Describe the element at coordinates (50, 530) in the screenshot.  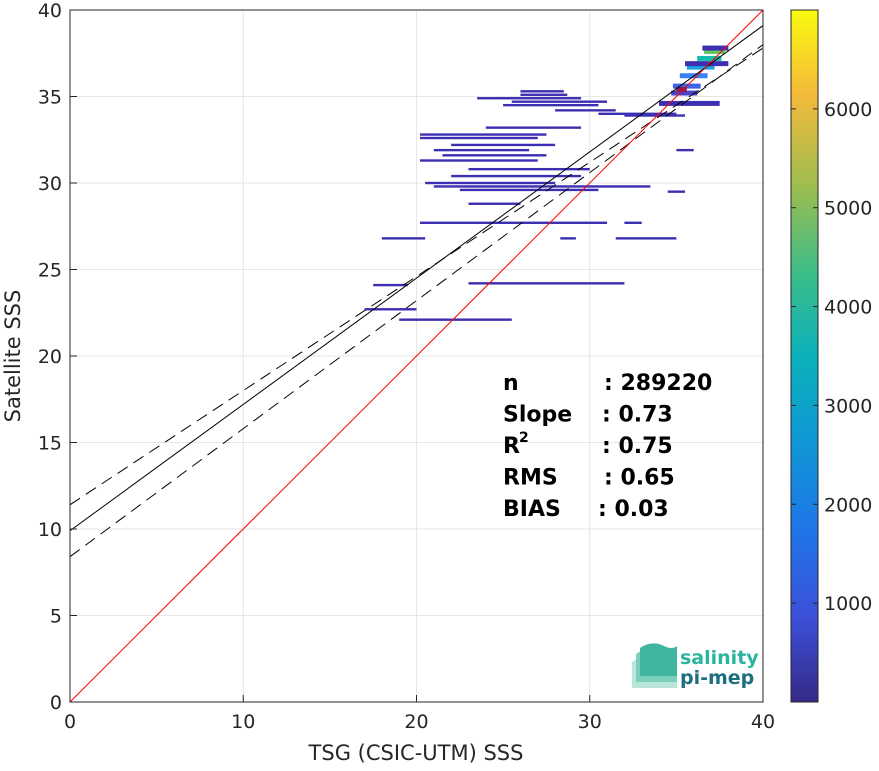
I see `y-tick-label: 10` at that location.